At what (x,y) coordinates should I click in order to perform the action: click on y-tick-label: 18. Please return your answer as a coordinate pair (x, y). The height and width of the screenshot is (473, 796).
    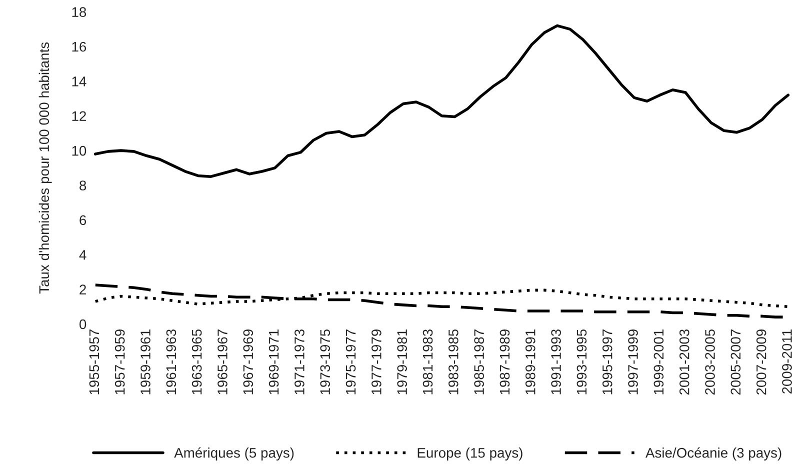
    Looking at the image, I should click on (79, 12).